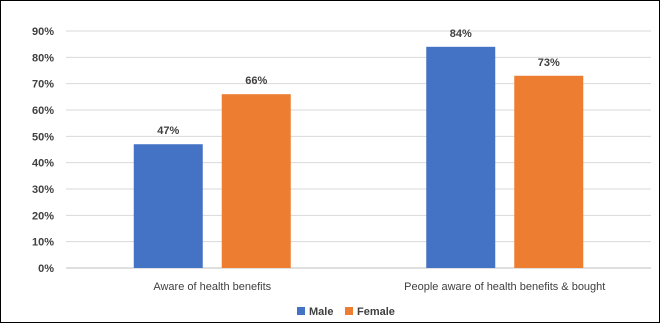 Image resolution: width=660 pixels, height=323 pixels. I want to click on data-label: 66%, so click(256, 81).